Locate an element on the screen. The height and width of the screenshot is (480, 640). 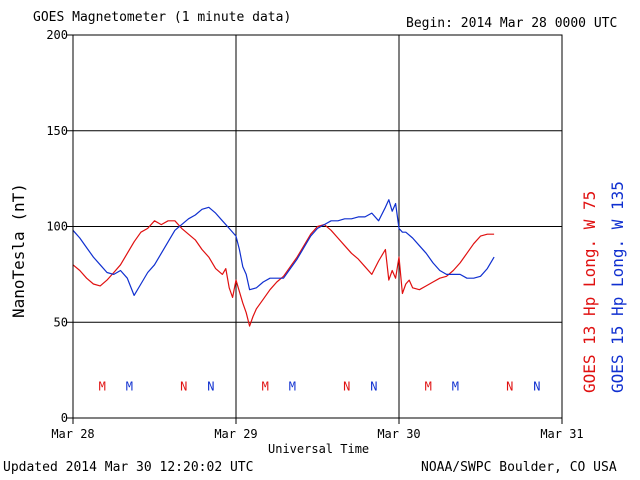
y-tick-label: 0 is located at coordinates (64, 418).